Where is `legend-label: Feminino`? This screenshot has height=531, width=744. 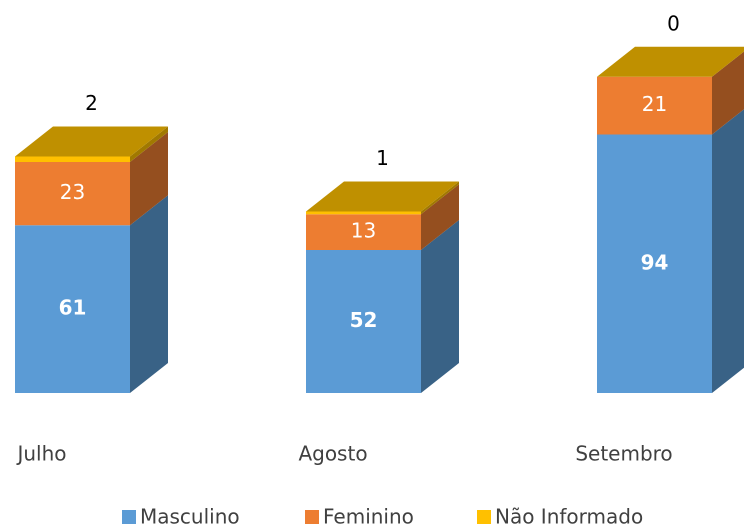
legend-label: Feminino is located at coordinates (368, 517).